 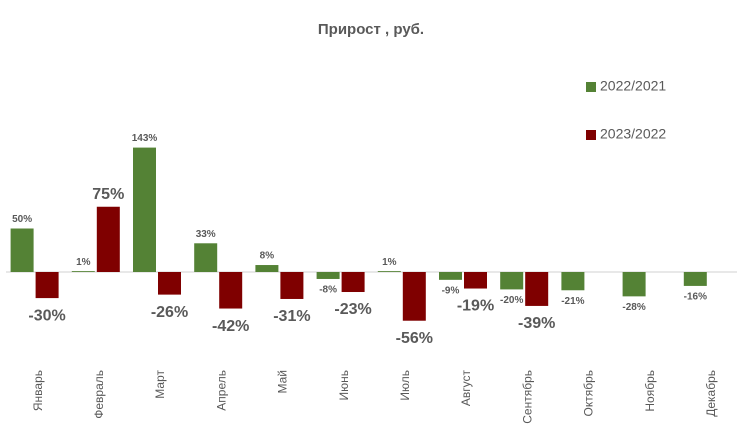 What do you see at coordinates (711, 393) in the screenshot?
I see `x-tick-label: Декабрь` at bounding box center [711, 393].